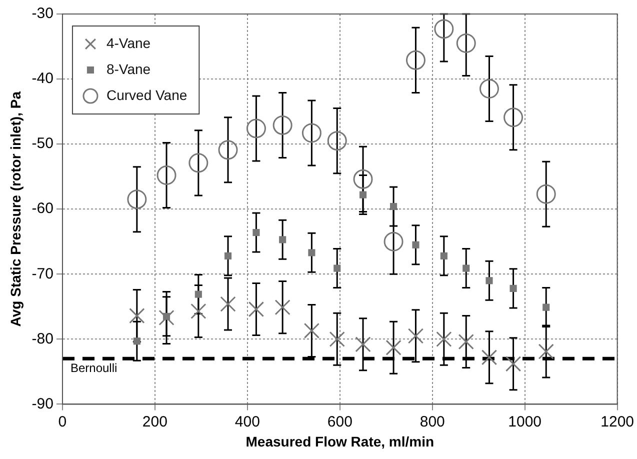 This screenshot has width=637, height=459. What do you see at coordinates (43, 79) in the screenshot?
I see `y-tick-label: -40` at bounding box center [43, 79].